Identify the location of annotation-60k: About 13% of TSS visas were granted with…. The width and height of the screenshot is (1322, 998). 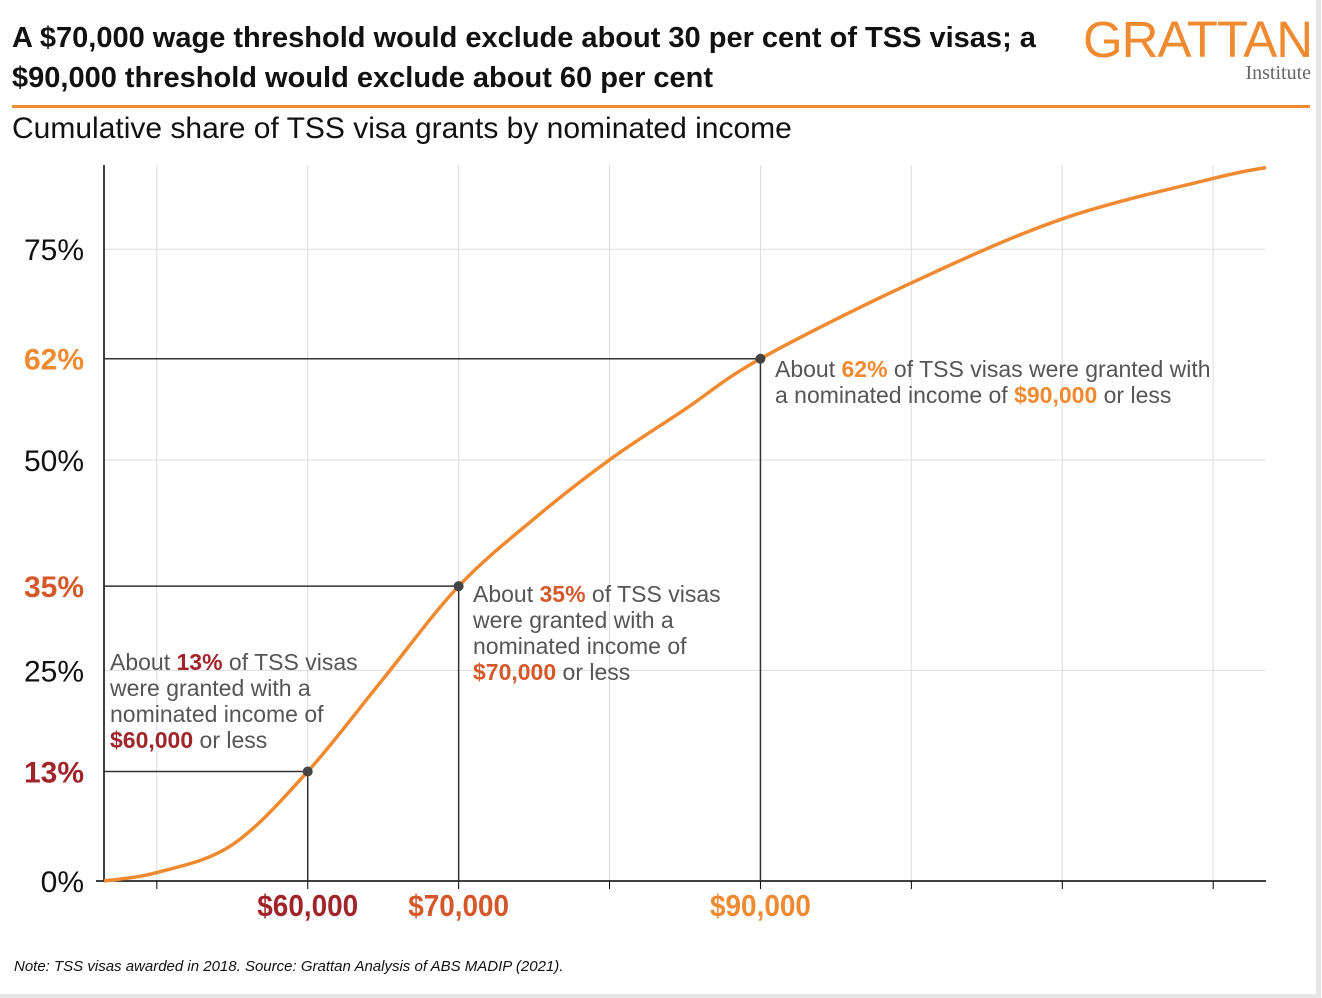
(234, 701).